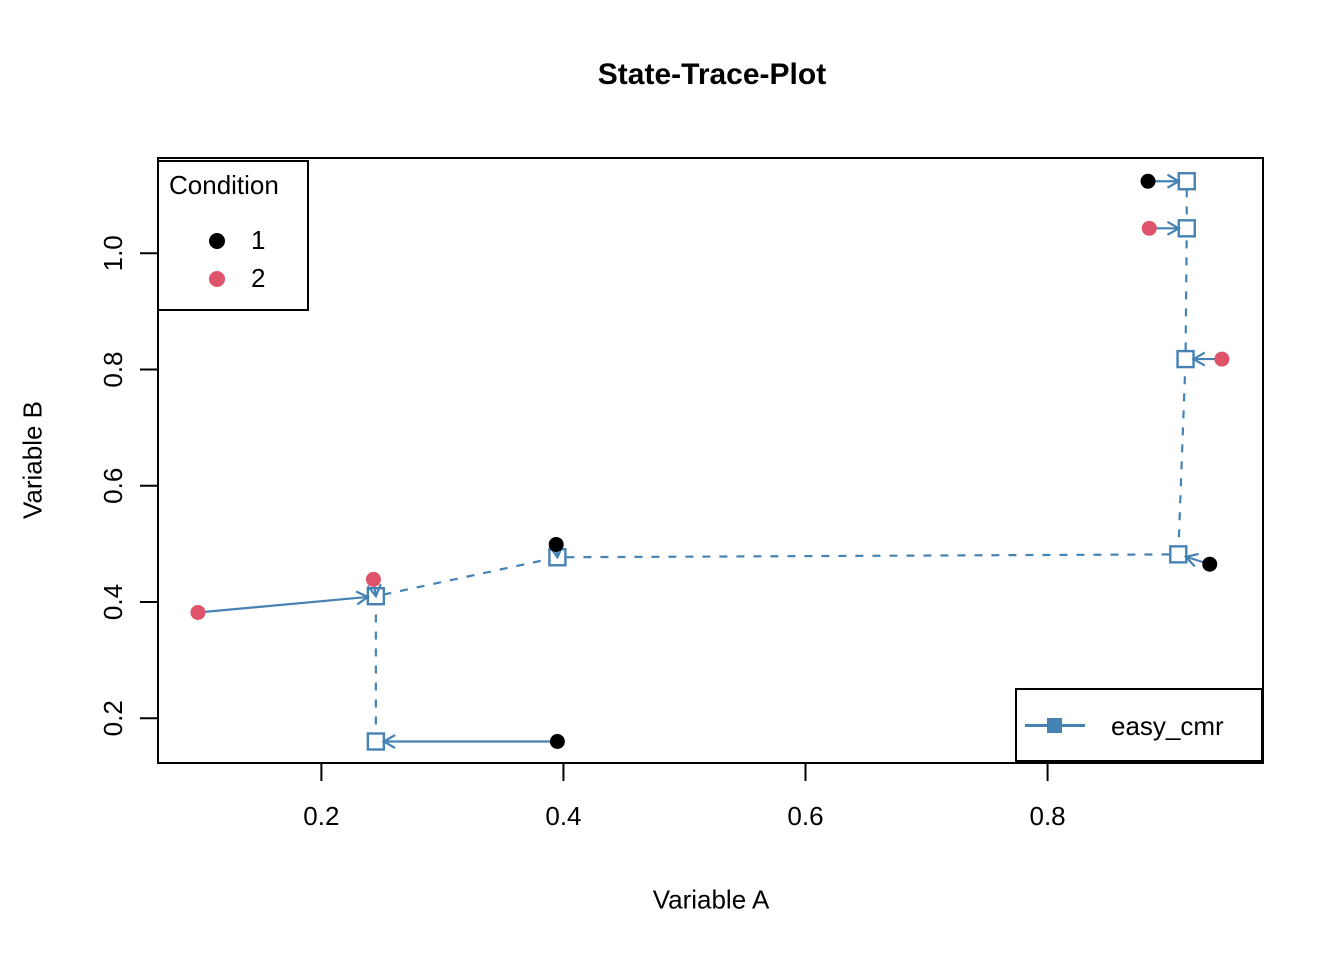  Describe the element at coordinates (113, 718) in the screenshot. I see `y-tick-label: 0.2` at that location.